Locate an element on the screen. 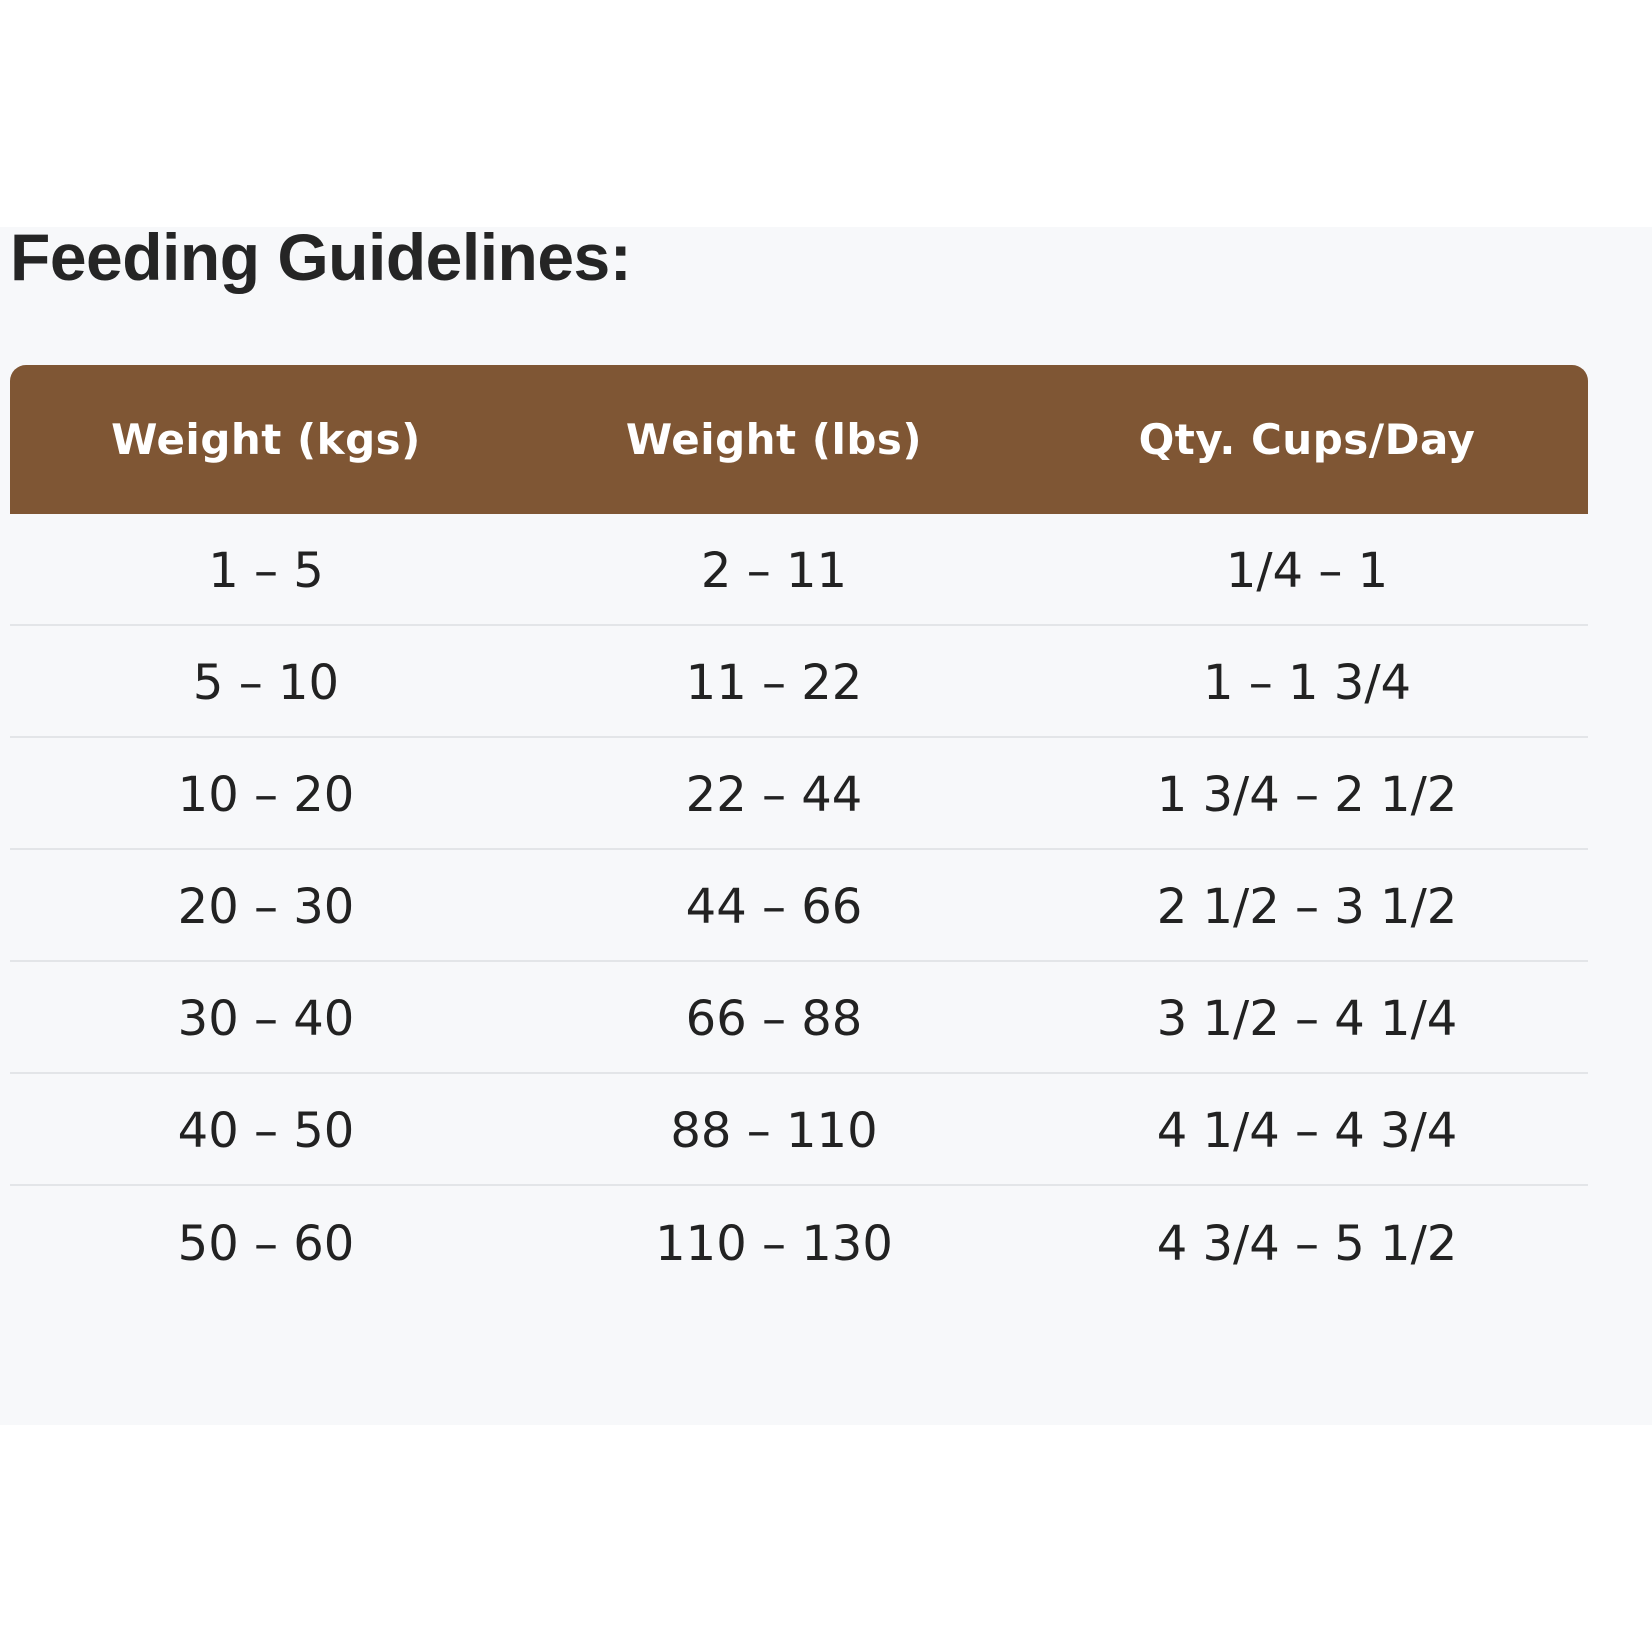  cell-weight-lbs: 22 – 44 is located at coordinates (774, 795).